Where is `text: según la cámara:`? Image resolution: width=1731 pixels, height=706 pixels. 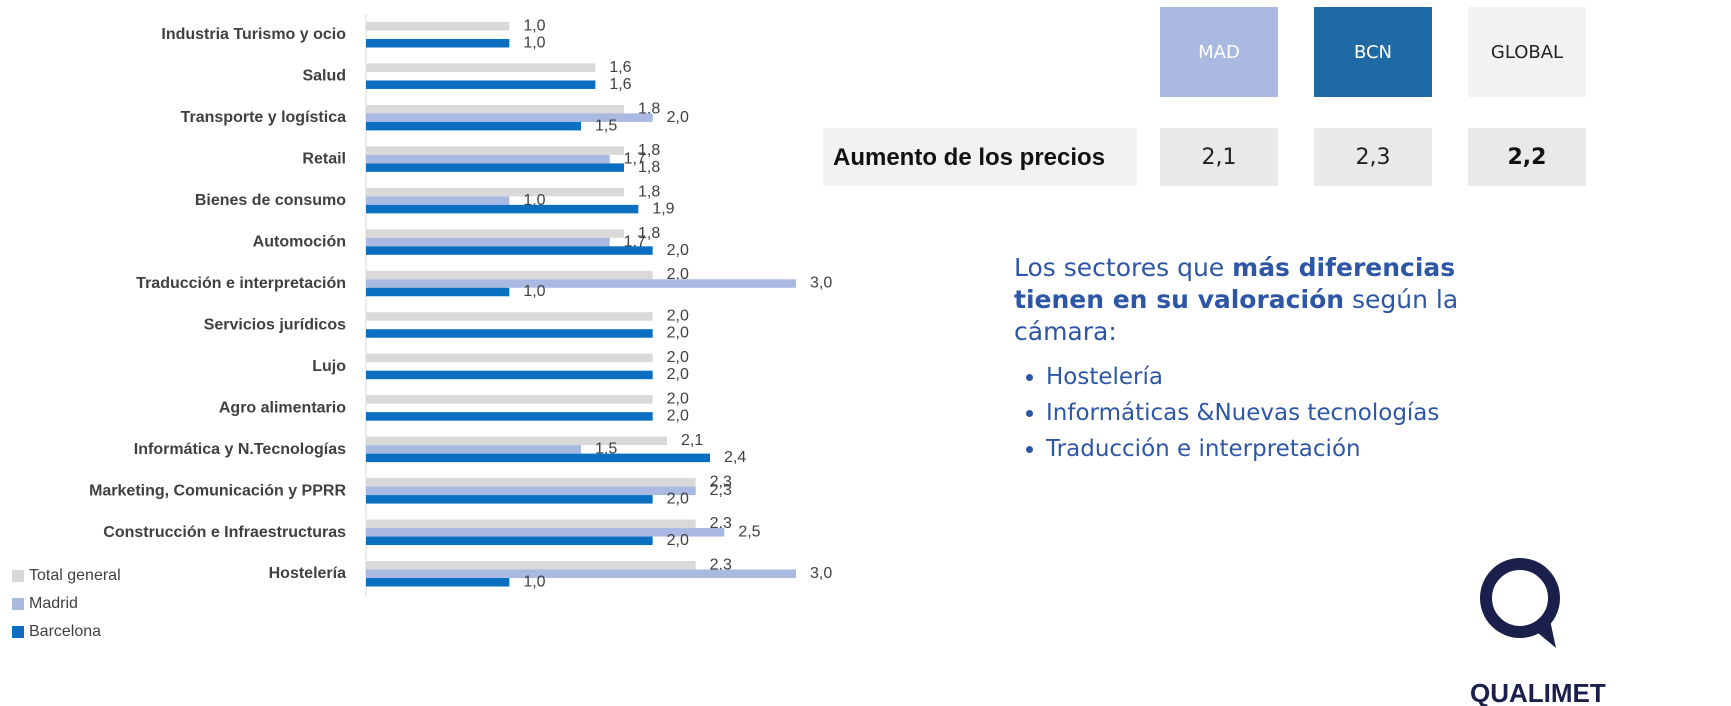
text: según la cámara: is located at coordinates (1236, 315).